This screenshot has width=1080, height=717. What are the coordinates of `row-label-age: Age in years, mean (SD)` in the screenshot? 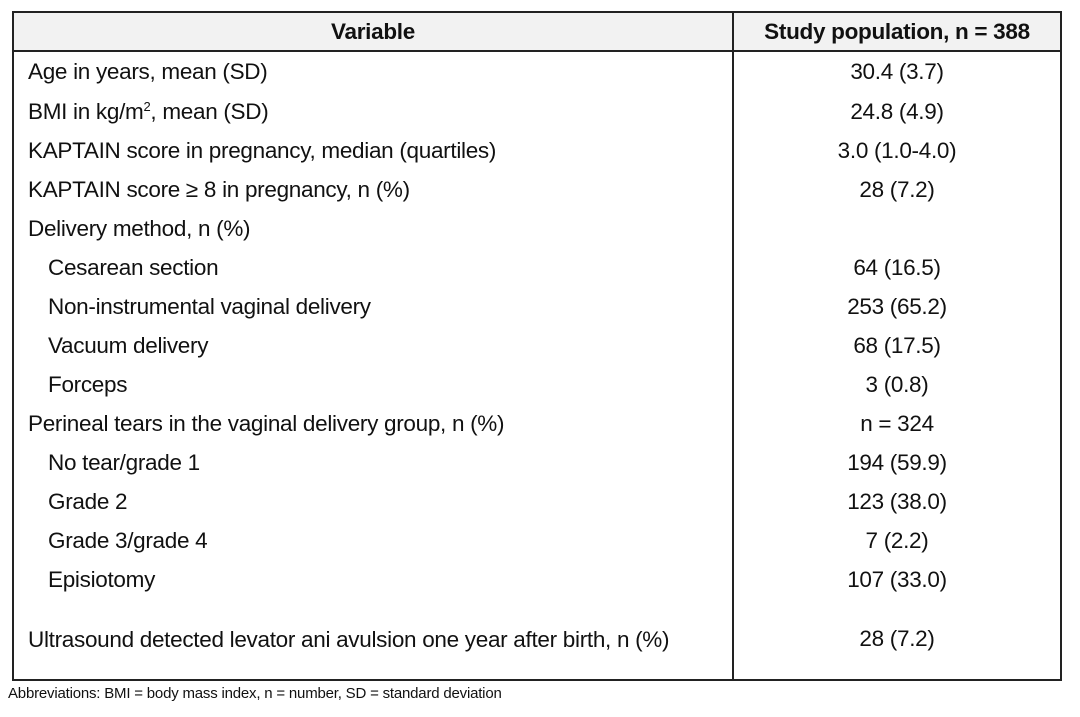 It's located at (373, 71).